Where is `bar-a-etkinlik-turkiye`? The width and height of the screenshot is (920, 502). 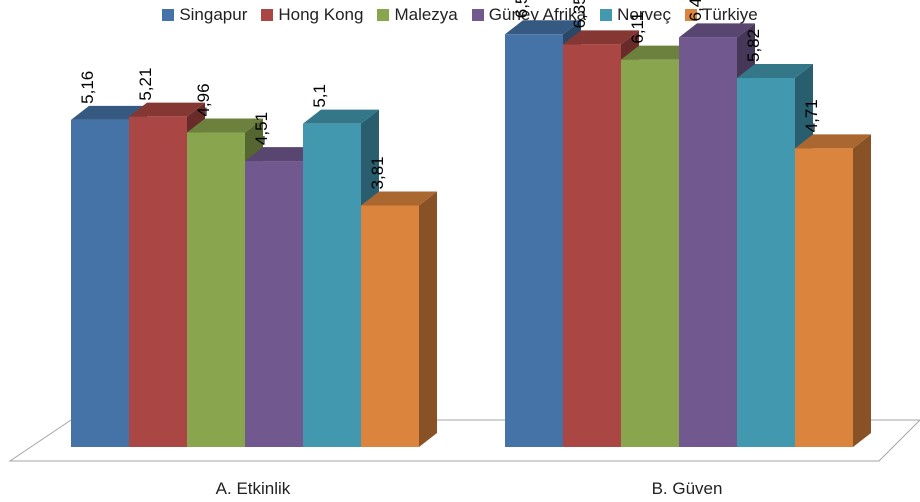 bar-a-etkinlik-turkiye is located at coordinates (390, 326).